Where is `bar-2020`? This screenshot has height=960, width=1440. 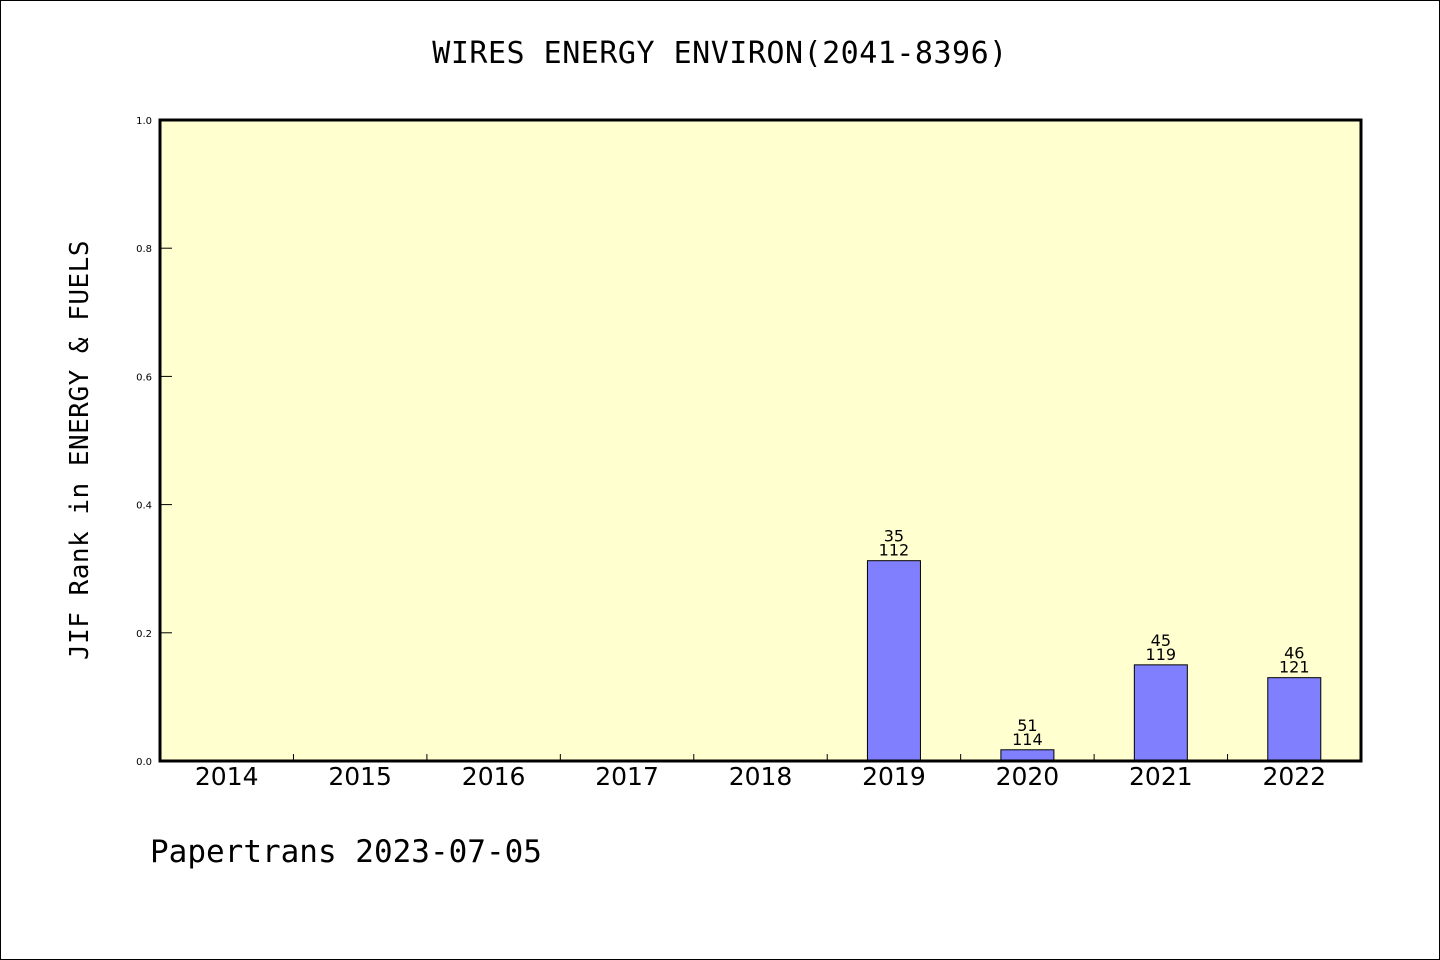 bar-2020 is located at coordinates (1027, 755).